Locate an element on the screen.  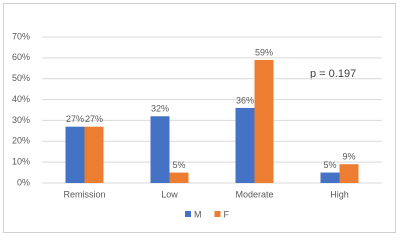
annotation: p = 0.197 is located at coordinates (333, 74).